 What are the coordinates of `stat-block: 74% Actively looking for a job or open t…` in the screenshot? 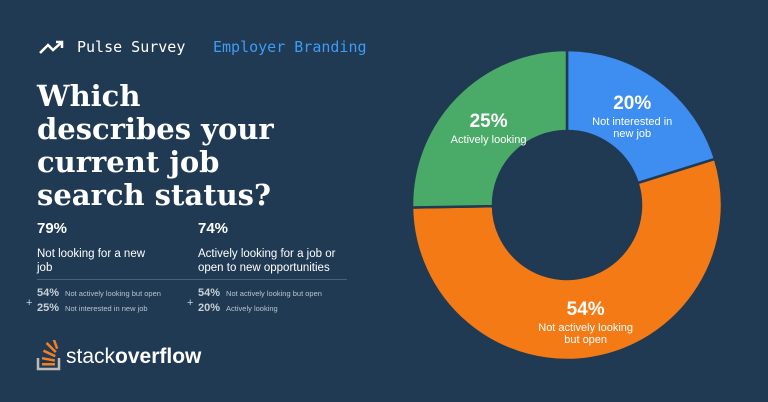 It's located at (268, 247).